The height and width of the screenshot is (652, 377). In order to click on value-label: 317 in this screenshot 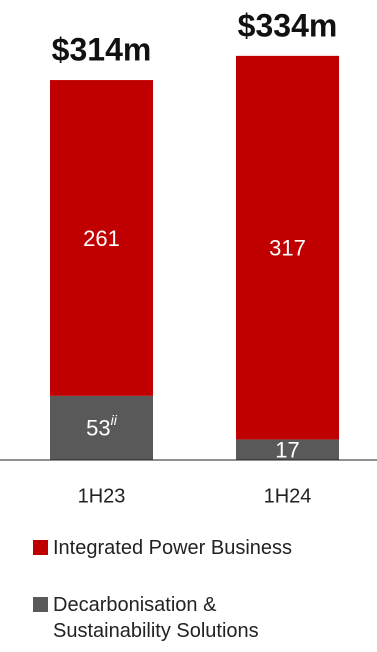, I will do `click(287, 247)`.